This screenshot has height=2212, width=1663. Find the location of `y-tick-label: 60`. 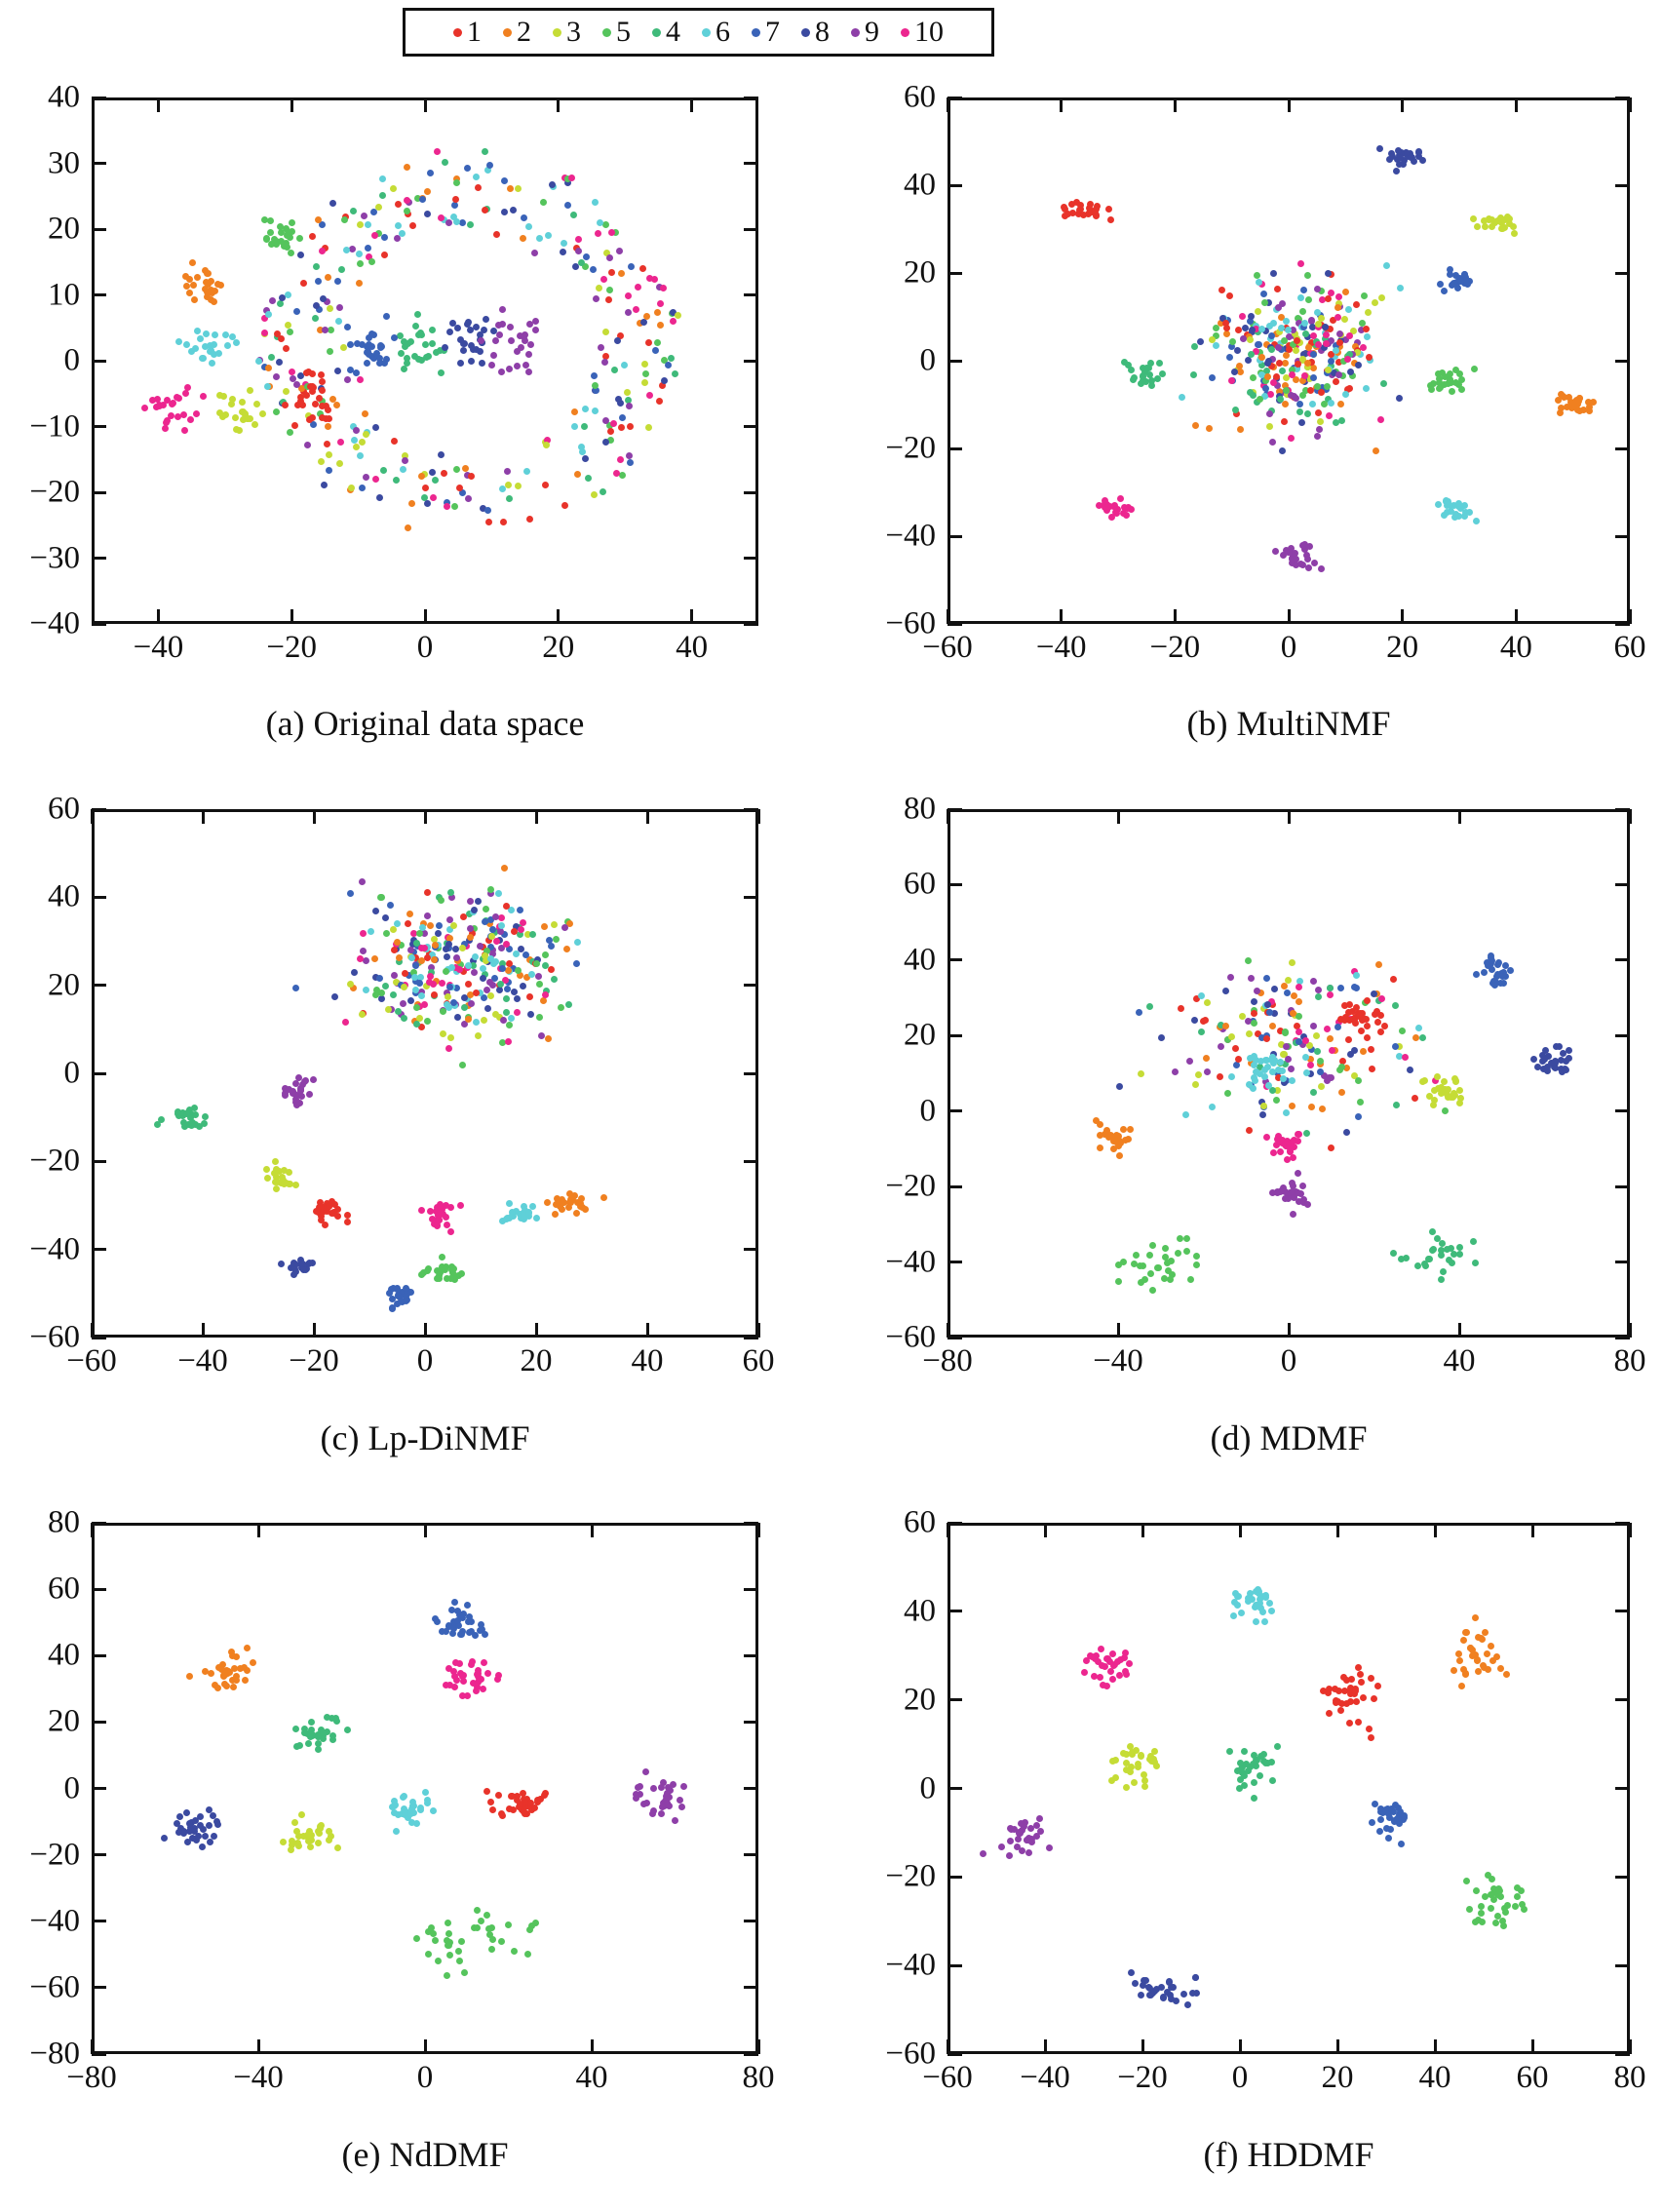

y-tick-label: 60 is located at coordinates (920, 1522).